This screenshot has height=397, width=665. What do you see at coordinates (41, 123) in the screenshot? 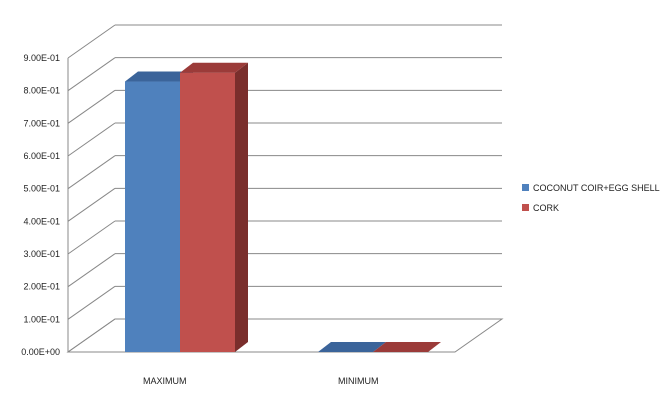
I see `y-tick-label: 7.00E-01` at bounding box center [41, 123].